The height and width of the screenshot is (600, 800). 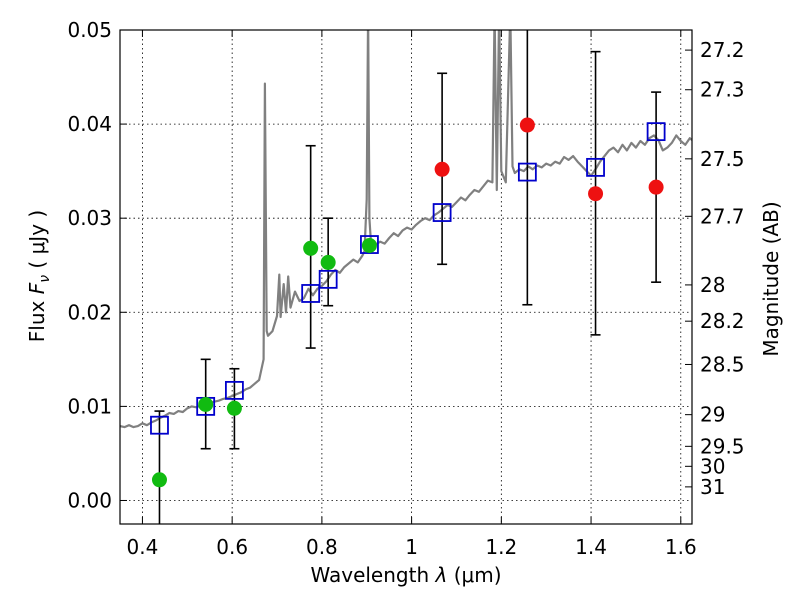 What do you see at coordinates (39, 276) in the screenshot?
I see `y-axis-label: Flux Fν ( μJy )` at bounding box center [39, 276].